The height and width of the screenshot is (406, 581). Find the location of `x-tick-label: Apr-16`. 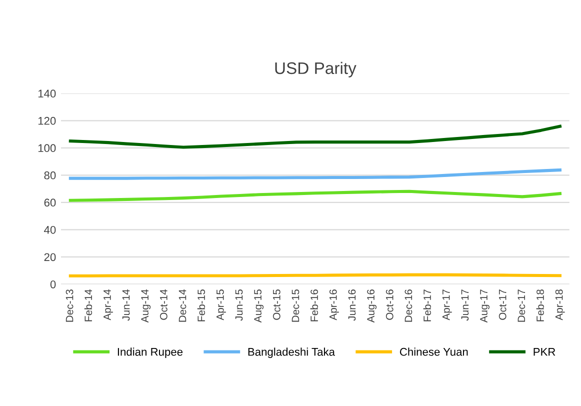

x-tick-label: Apr-16 is located at coordinates (334, 305).